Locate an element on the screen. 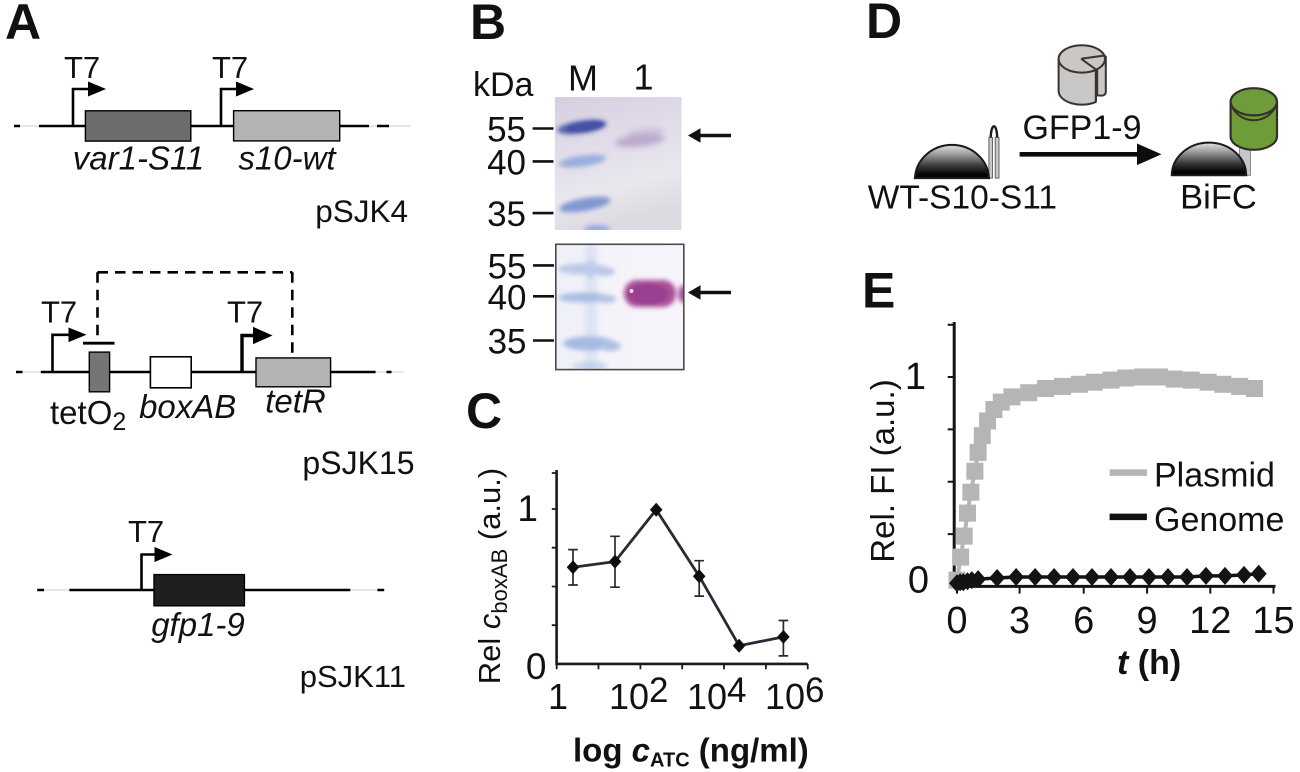  svg-text: D is located at coordinates (884, 24).